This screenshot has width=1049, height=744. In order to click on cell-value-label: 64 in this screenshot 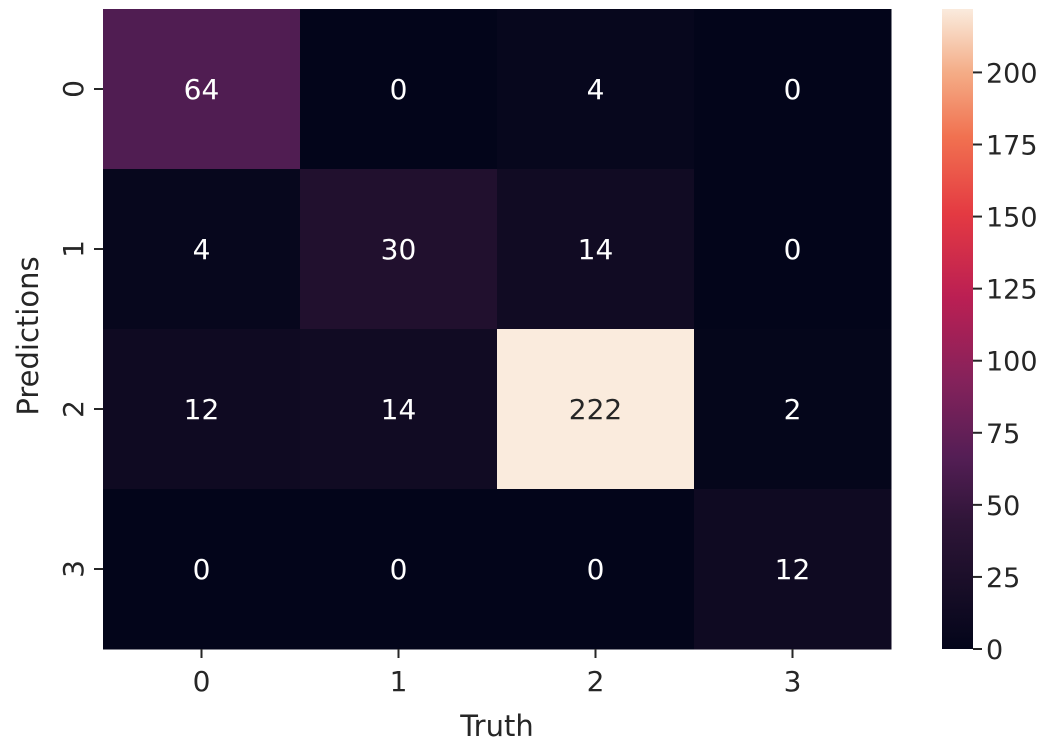, I will do `click(202, 89)`.